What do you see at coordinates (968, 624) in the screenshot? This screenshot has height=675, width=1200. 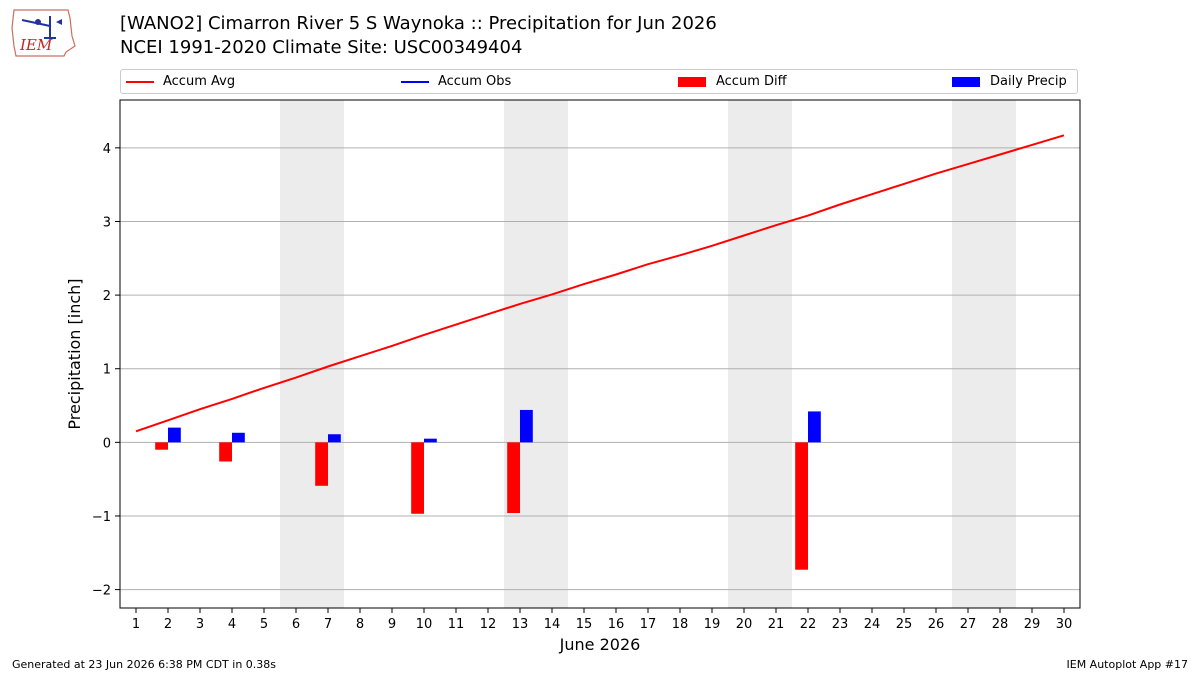 I see `x-tick-label: 27` at bounding box center [968, 624].